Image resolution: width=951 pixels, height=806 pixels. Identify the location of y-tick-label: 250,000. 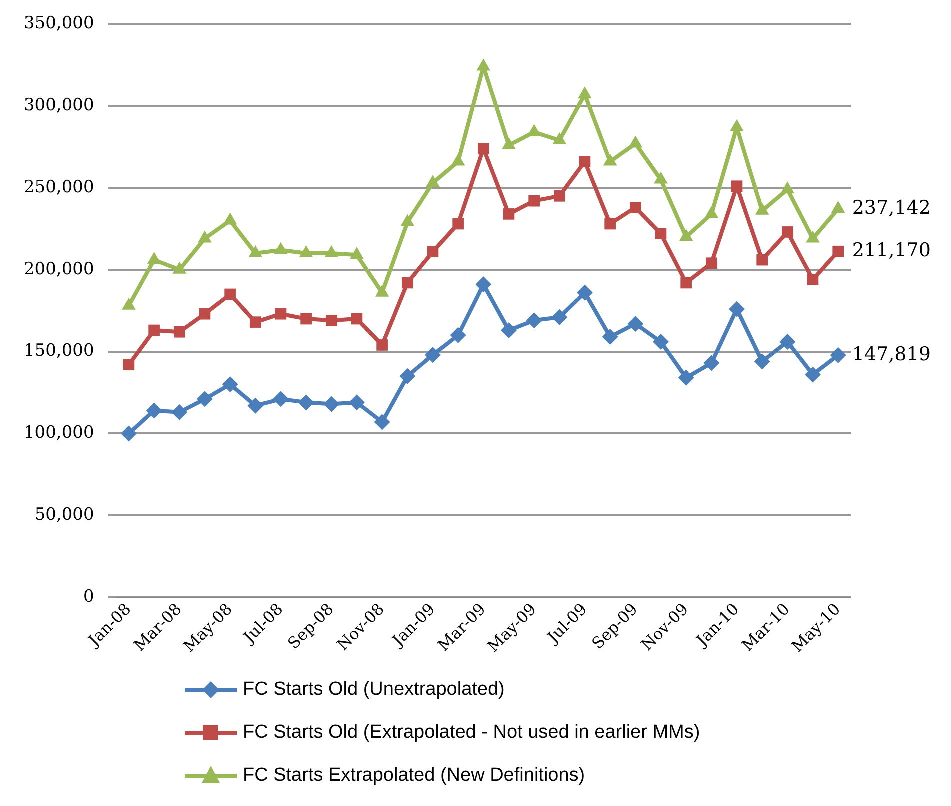
(59, 187).